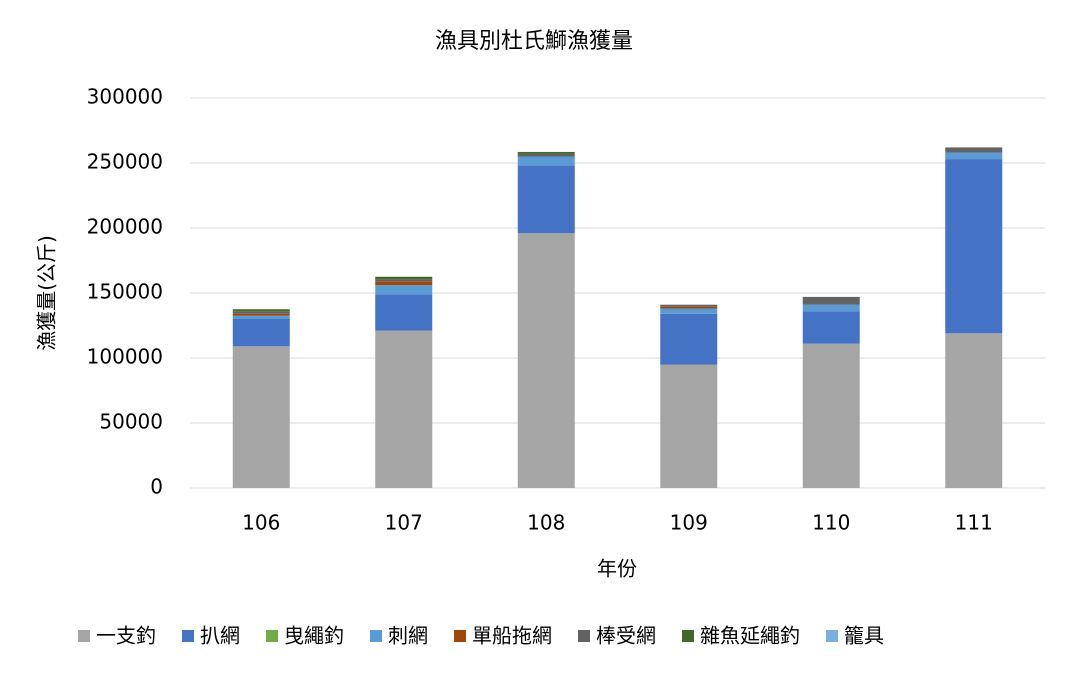  I want to click on legend-label: 曳繩釣, so click(314, 636).